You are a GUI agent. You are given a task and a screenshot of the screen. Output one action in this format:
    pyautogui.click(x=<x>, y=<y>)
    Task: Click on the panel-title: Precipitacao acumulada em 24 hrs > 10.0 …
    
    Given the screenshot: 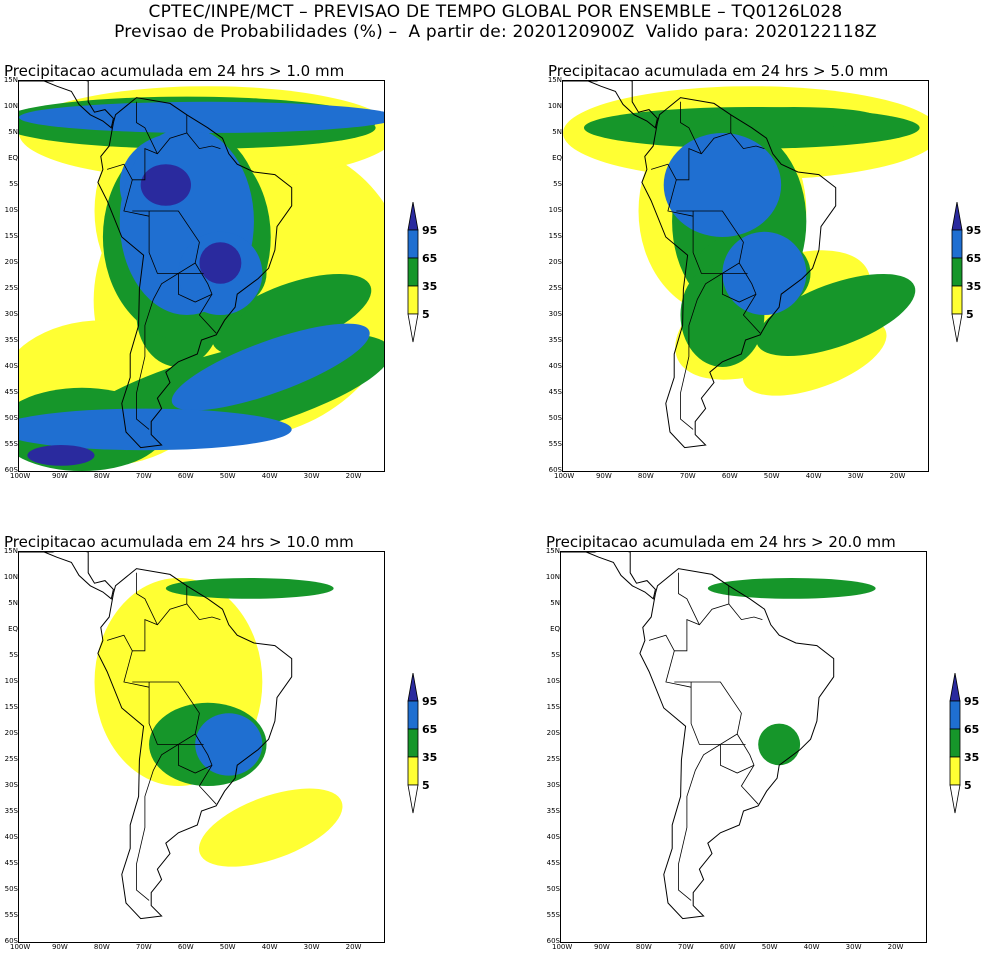 What is the action you would take?
    pyautogui.click(x=179, y=542)
    